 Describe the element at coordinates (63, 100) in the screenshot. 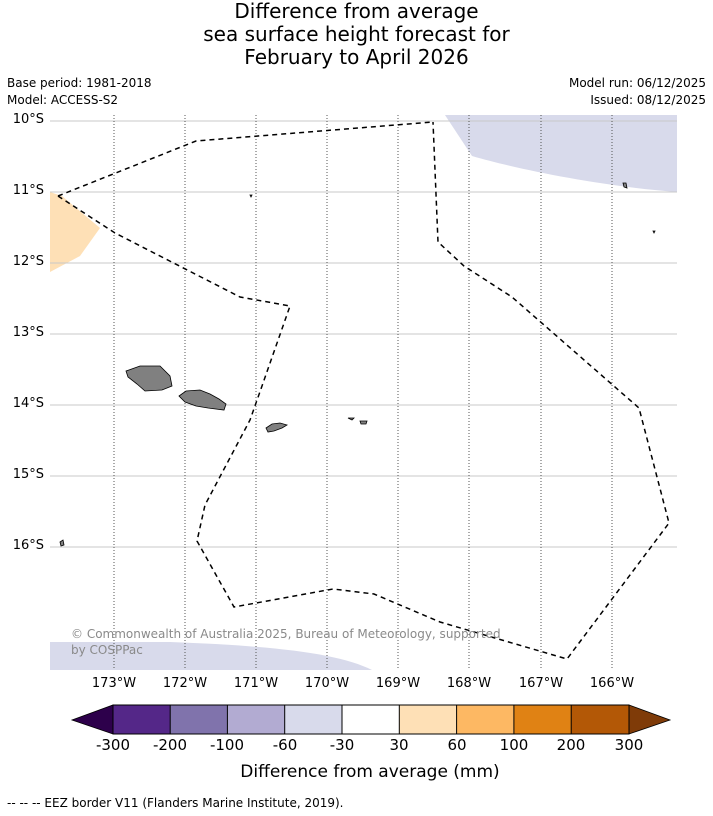

I see `model-name: Model: ACCESS-S2` at that location.